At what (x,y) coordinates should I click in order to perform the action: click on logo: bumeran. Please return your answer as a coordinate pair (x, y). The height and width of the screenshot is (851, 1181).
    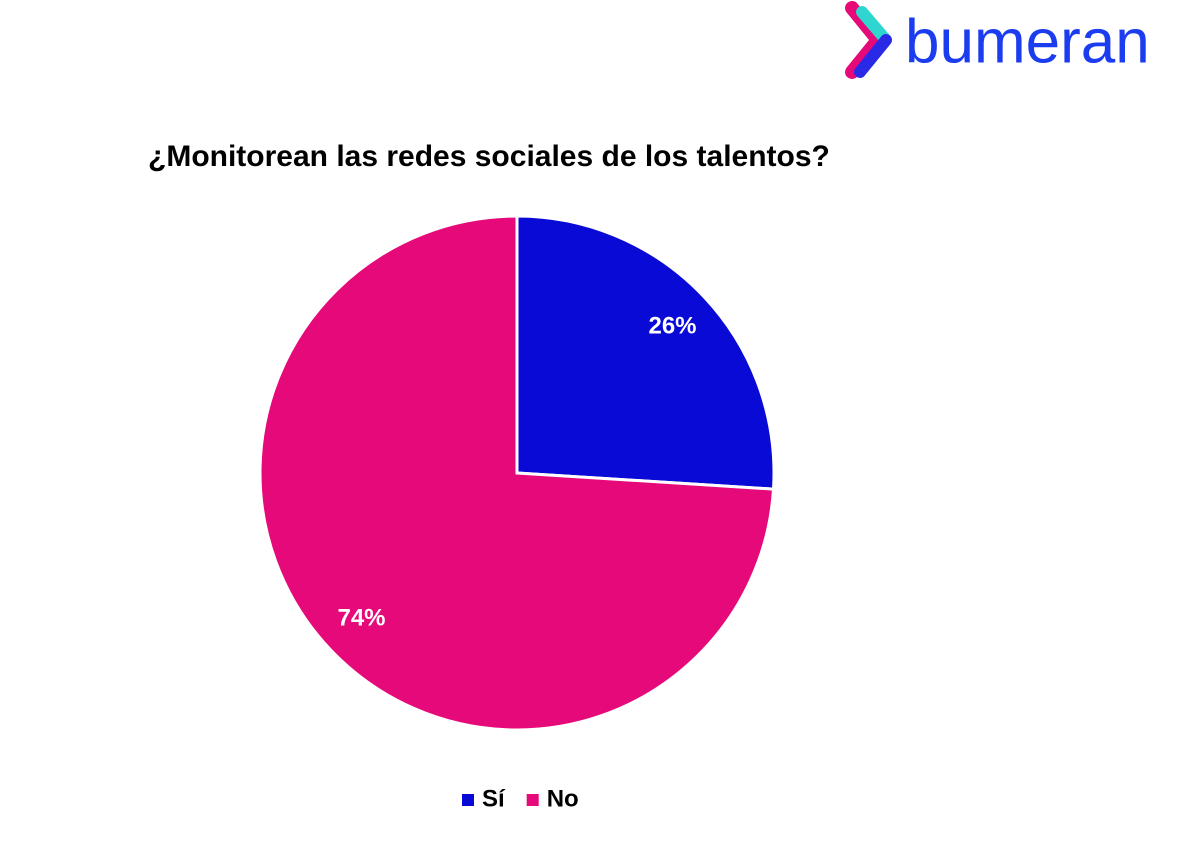
    Looking at the image, I should click on (997, 40).